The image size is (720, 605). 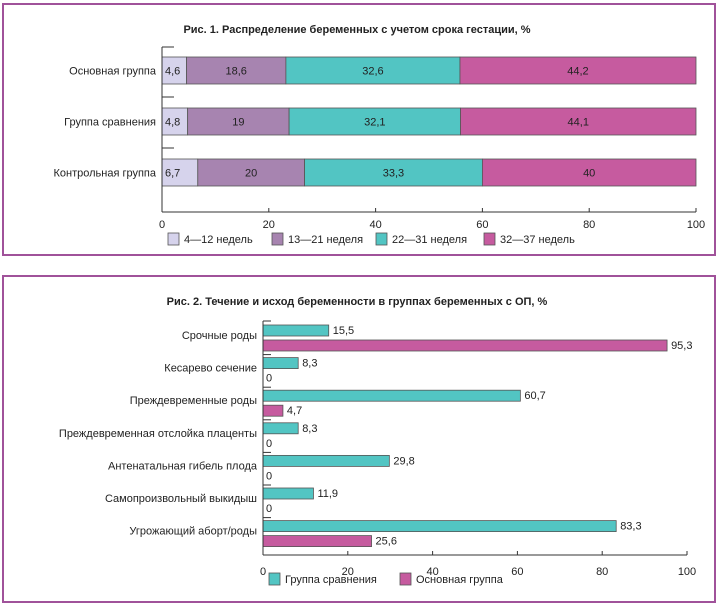 I want to click on data-label: 60,7, so click(x=534, y=396).